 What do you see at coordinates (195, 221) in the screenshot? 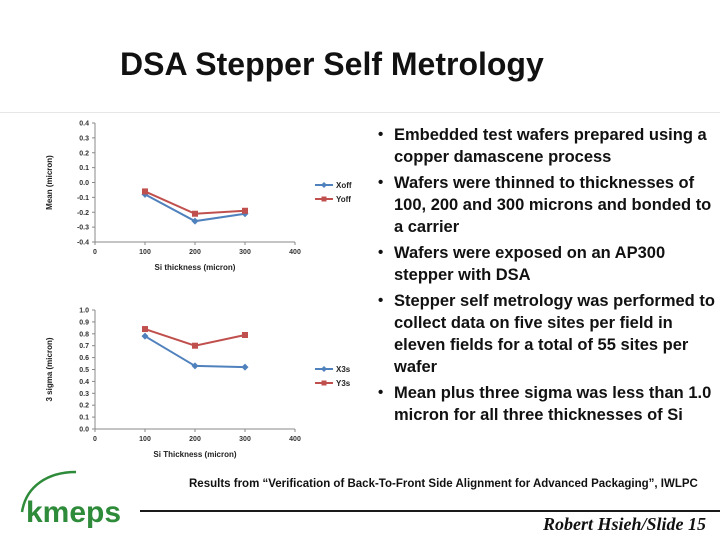
I see `data-point-xoff` at bounding box center [195, 221].